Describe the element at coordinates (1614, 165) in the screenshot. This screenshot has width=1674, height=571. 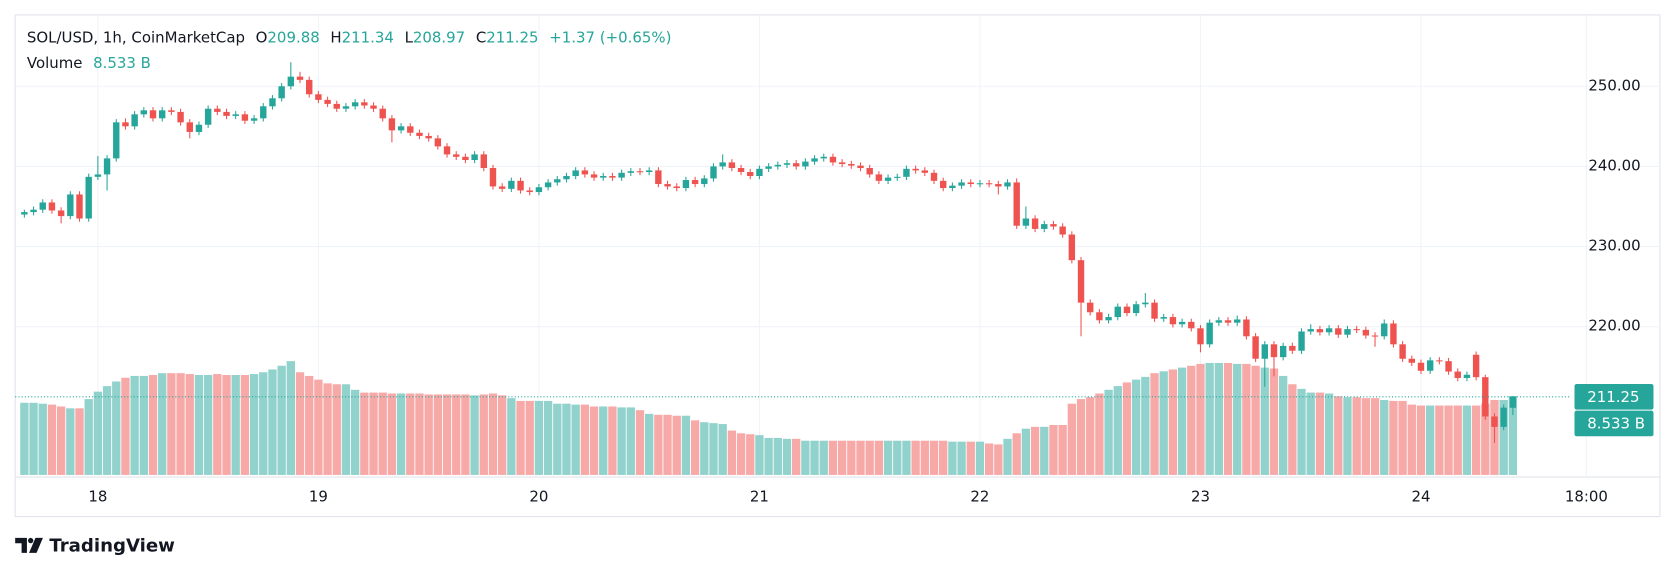
I see `y-tick-label: 240.00` at that location.